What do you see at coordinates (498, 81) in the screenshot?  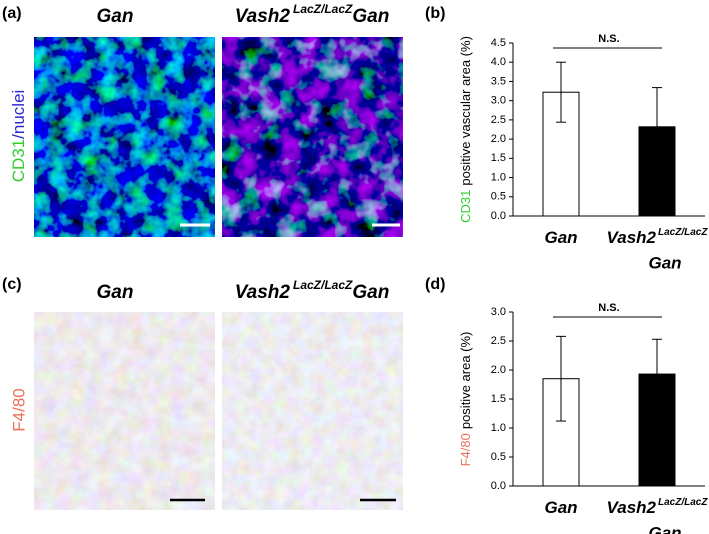 I see `y-tick-label: 3.5` at bounding box center [498, 81].